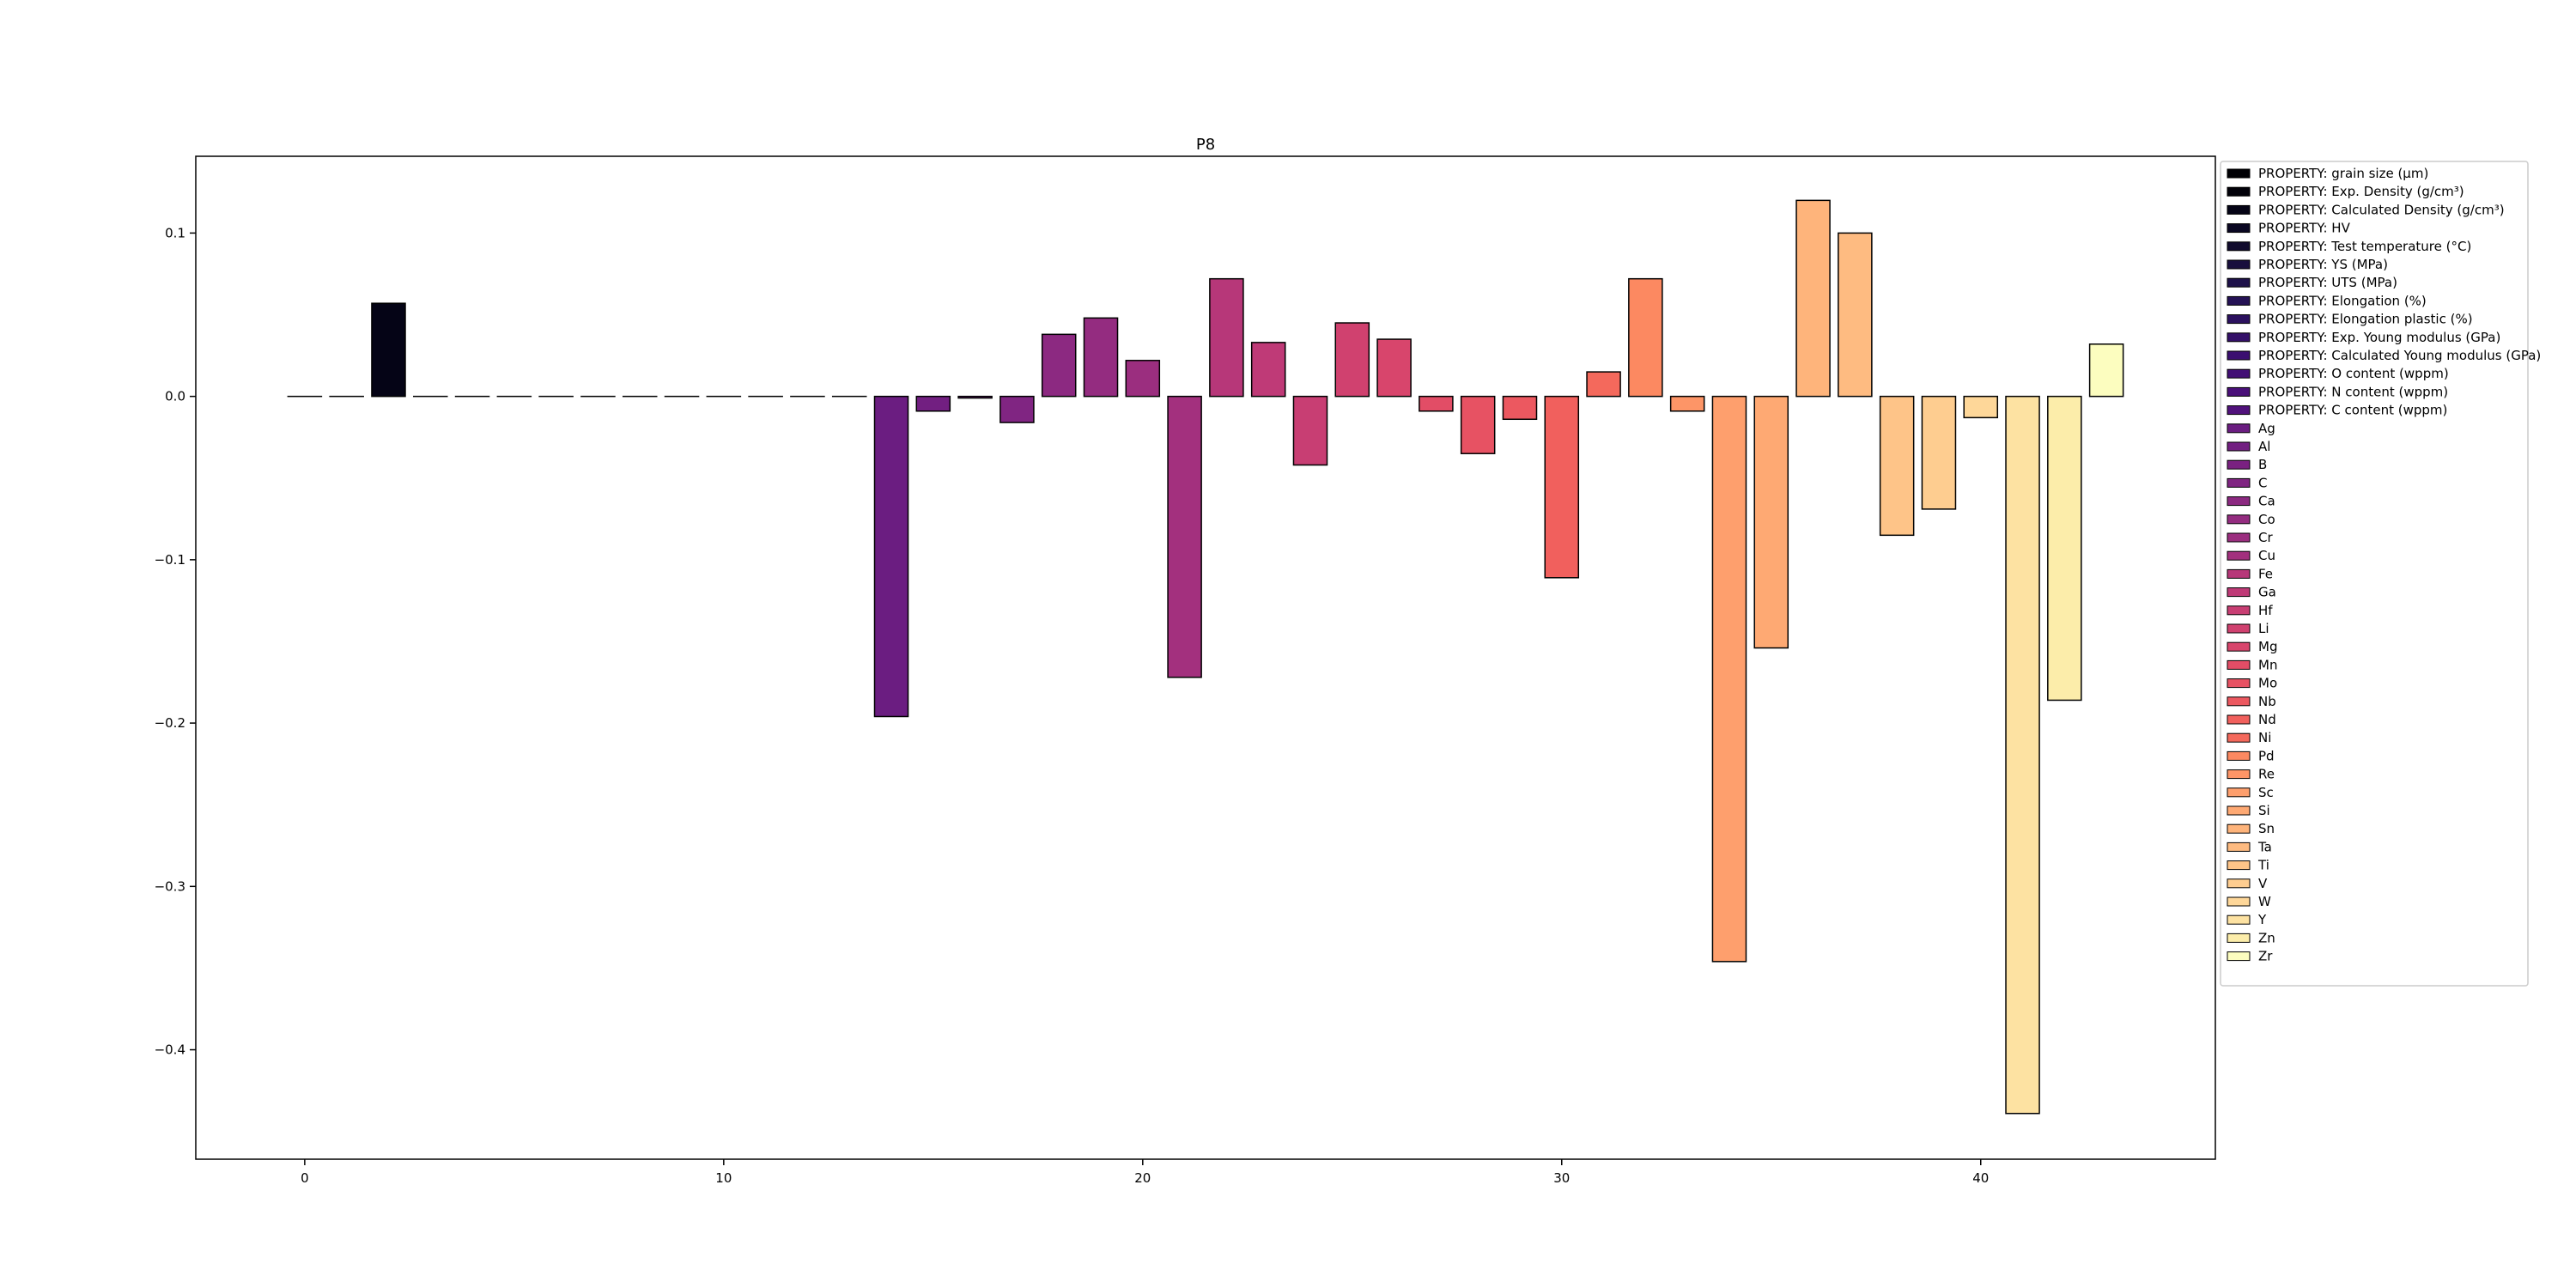 The image size is (2576, 1288). I want to click on legend-label-7: PROPERTY: Elongation (%), so click(2342, 301).